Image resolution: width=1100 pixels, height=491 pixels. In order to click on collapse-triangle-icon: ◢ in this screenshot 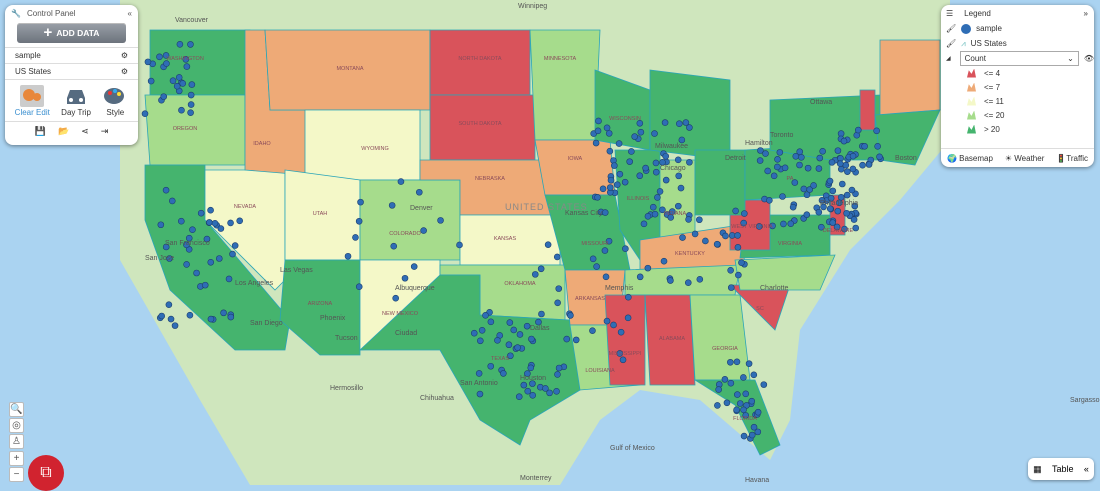, I will do `click(948, 59)`.